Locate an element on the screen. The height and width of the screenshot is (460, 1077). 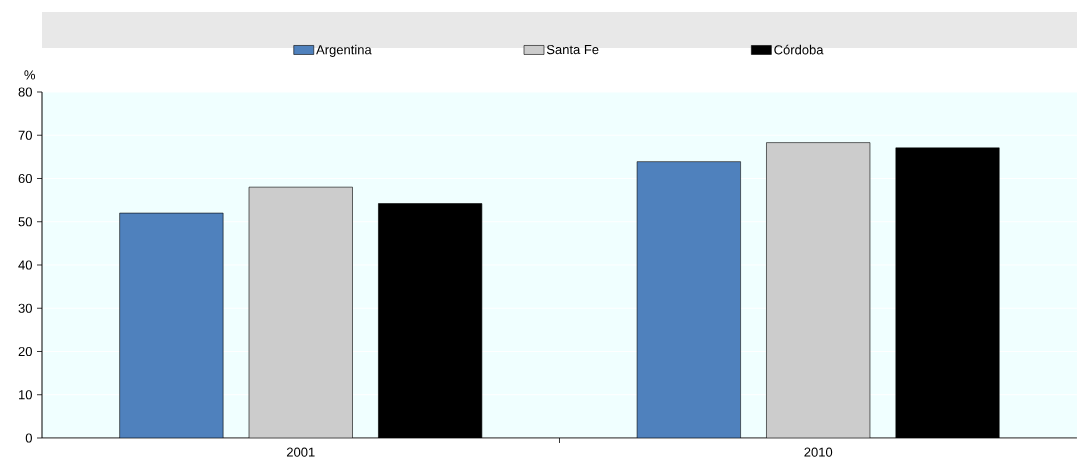
legend-label: Argentina is located at coordinates (344, 50).